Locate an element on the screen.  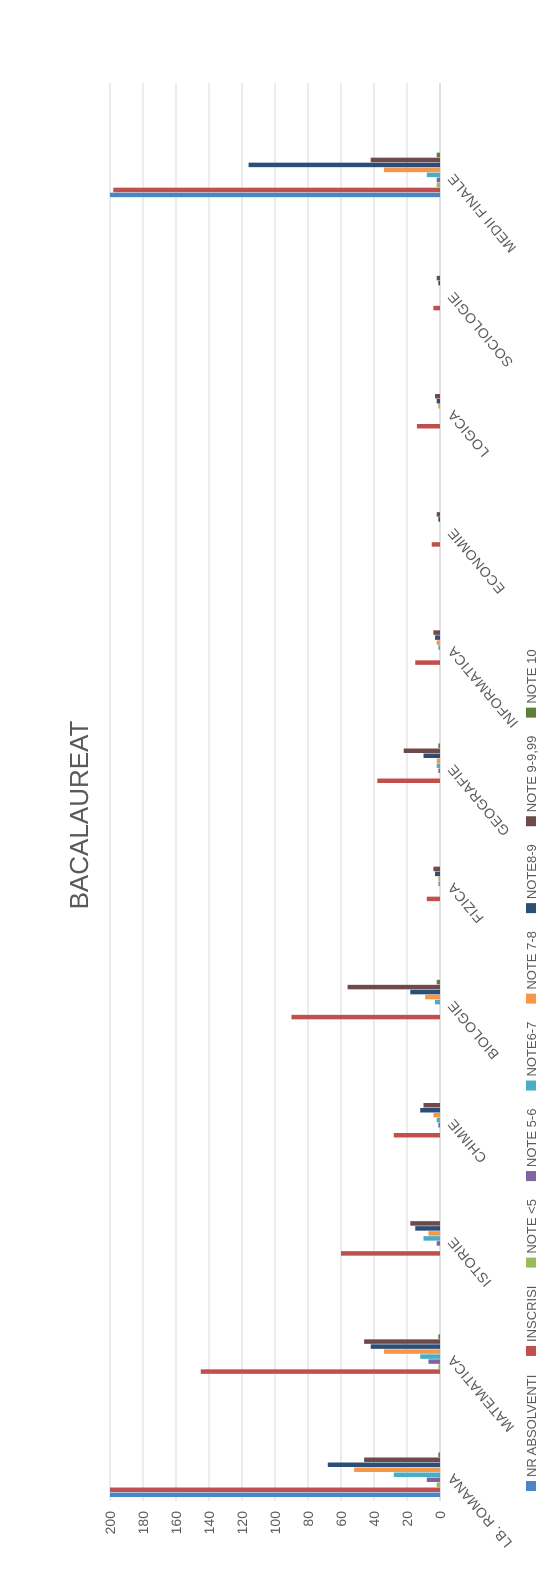
category-label: MATEMATICA is located at coordinates (480, 1393).